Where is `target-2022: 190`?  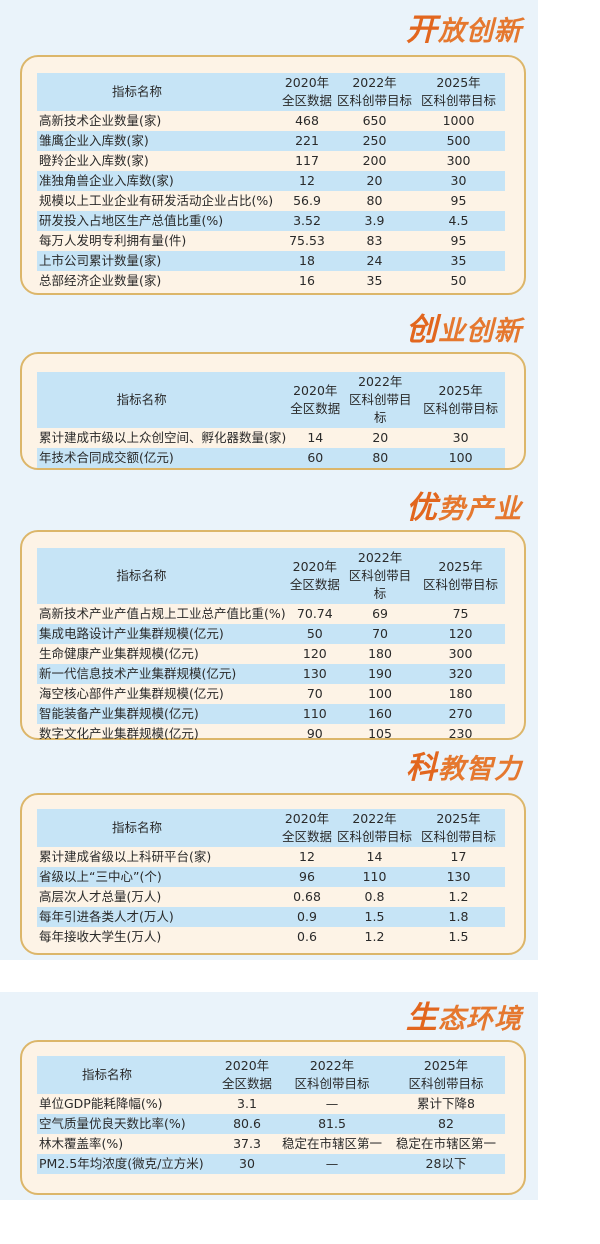
target-2022: 190 is located at coordinates (380, 674).